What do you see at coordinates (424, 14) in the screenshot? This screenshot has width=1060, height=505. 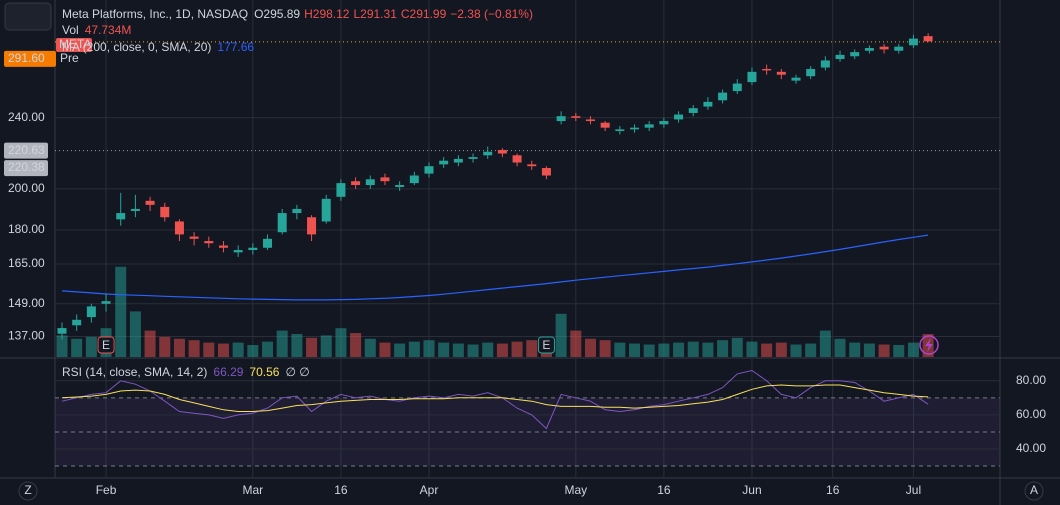 I see `close-label: C291.99` at bounding box center [424, 14].